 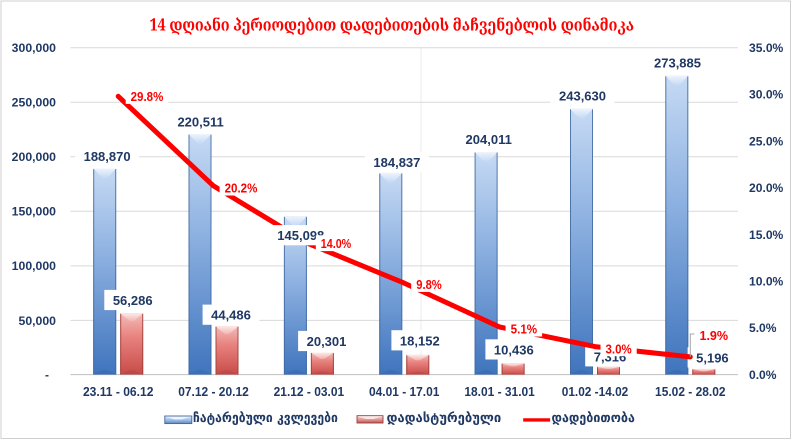 What do you see at coordinates (38, 321) in the screenshot?
I see `svg-text: 50,000` at bounding box center [38, 321].